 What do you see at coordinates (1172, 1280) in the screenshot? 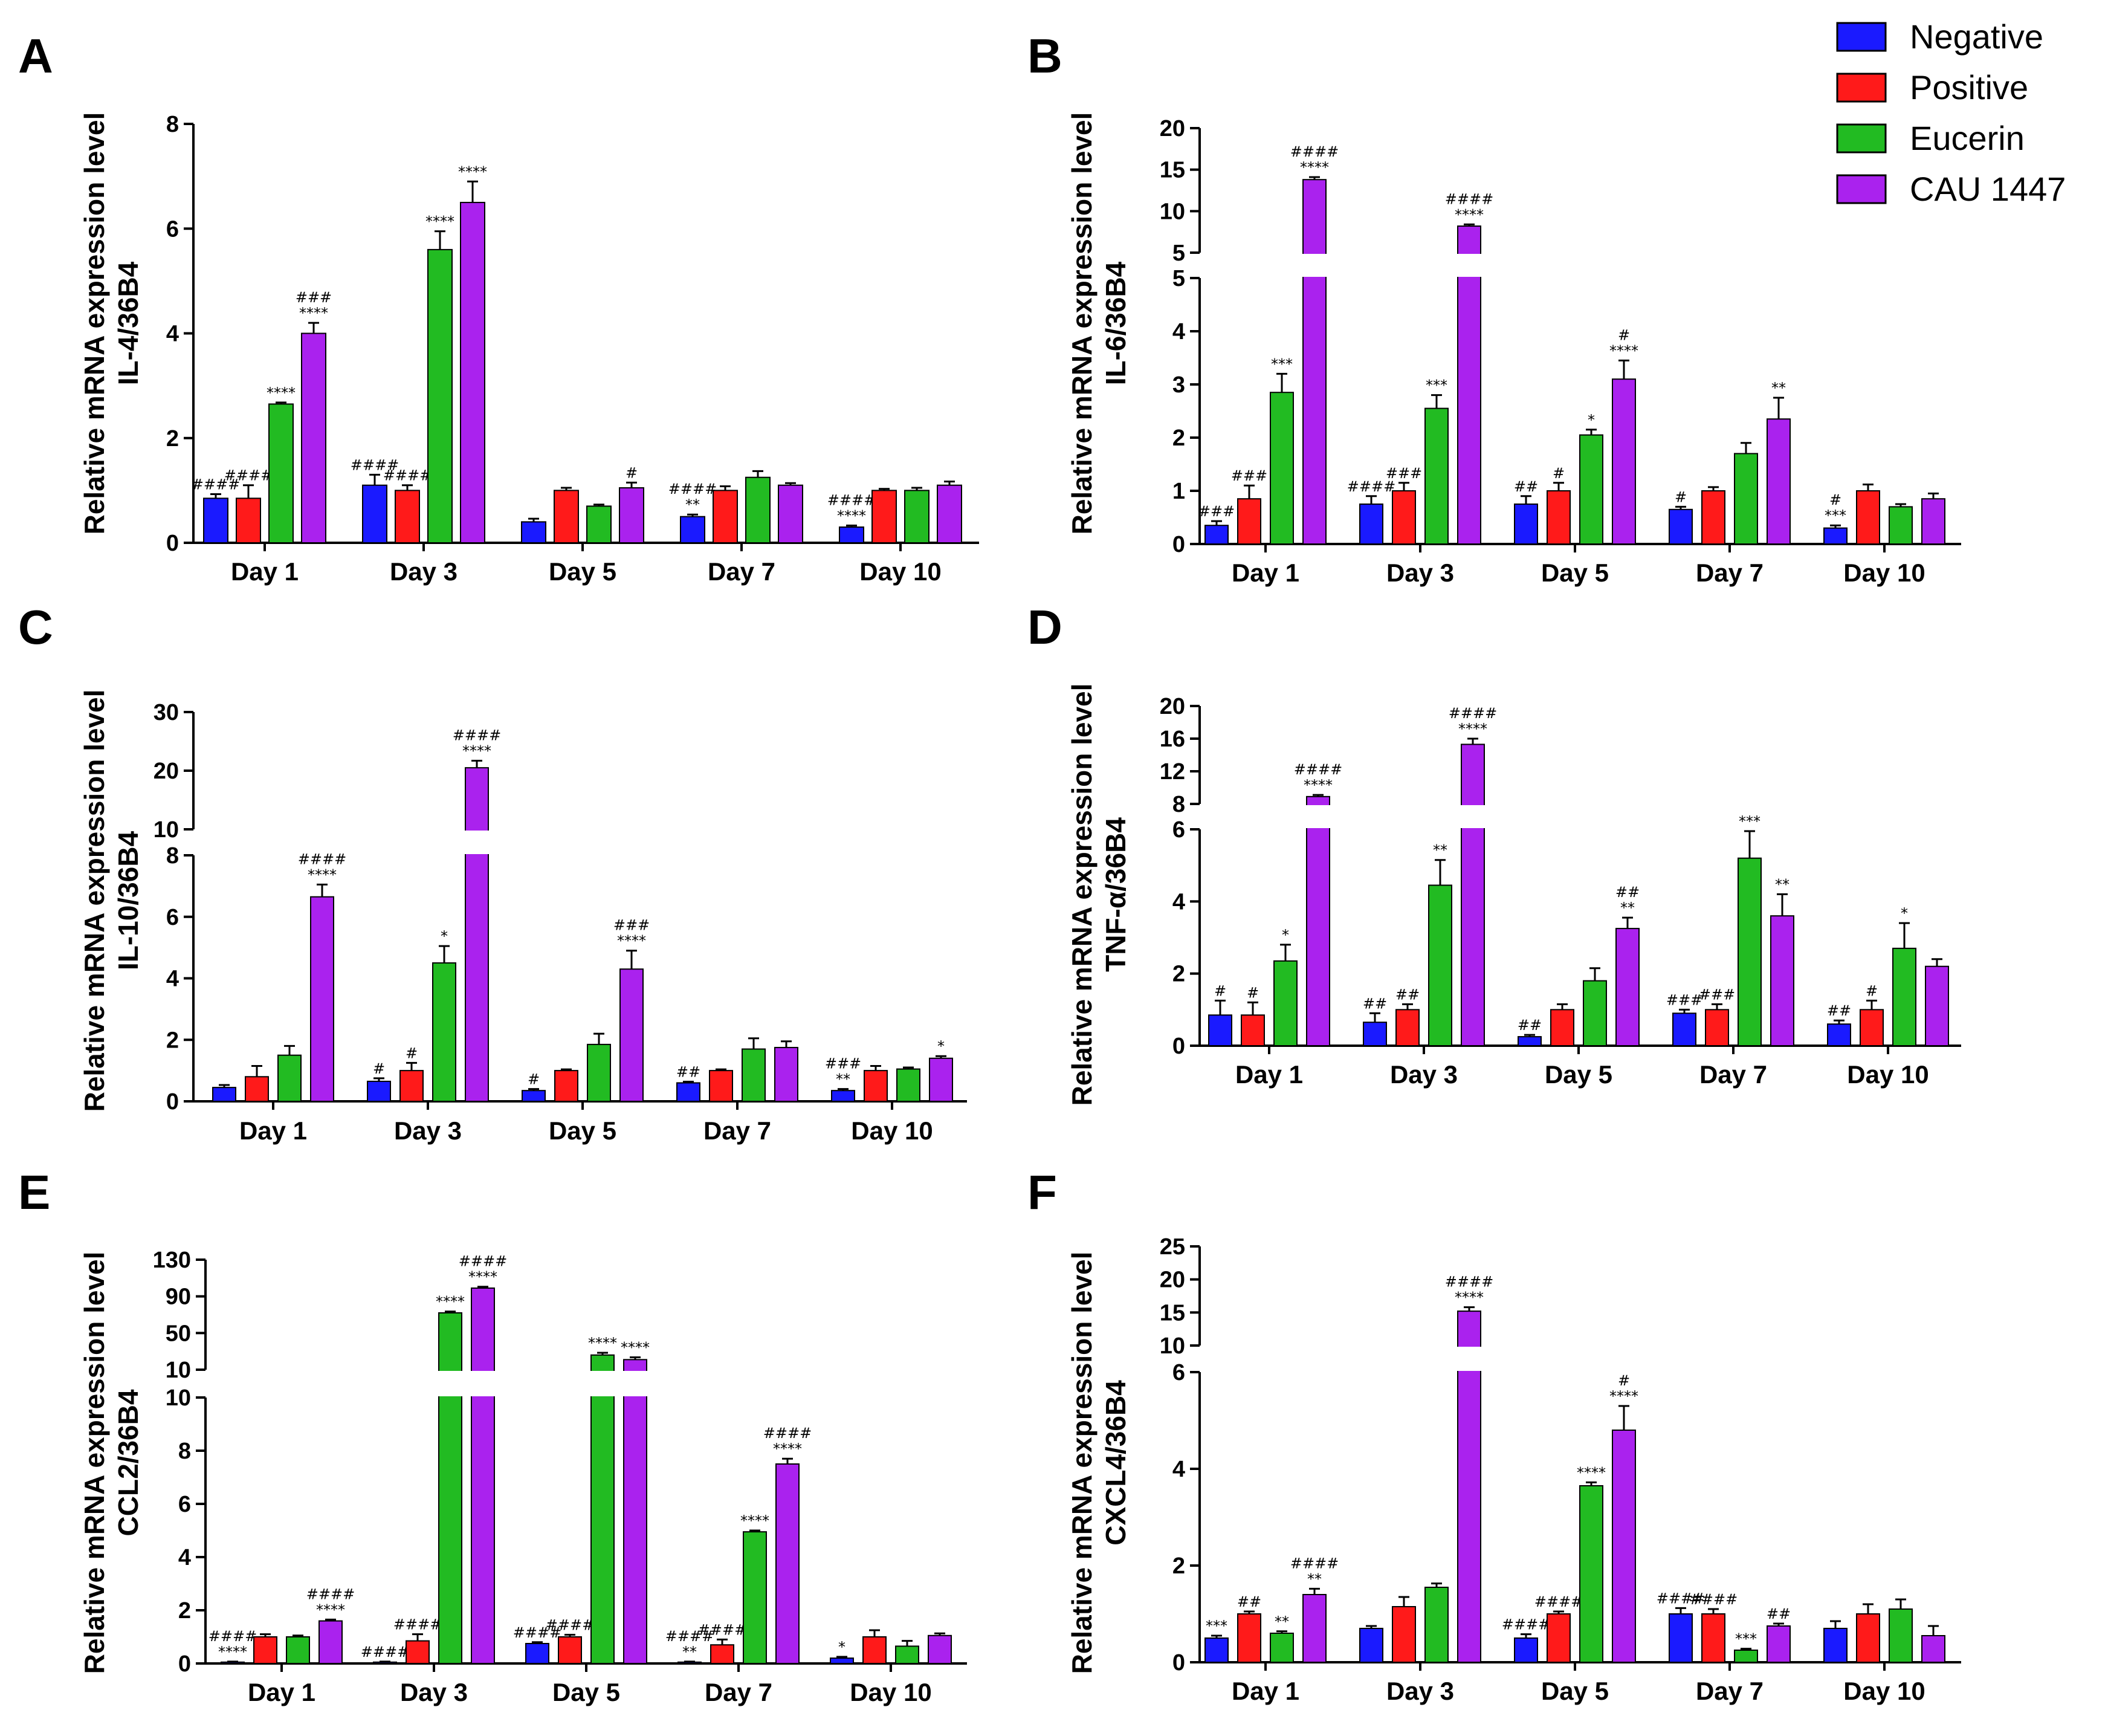
I see `y-tick-label: 20` at bounding box center [1172, 1280].